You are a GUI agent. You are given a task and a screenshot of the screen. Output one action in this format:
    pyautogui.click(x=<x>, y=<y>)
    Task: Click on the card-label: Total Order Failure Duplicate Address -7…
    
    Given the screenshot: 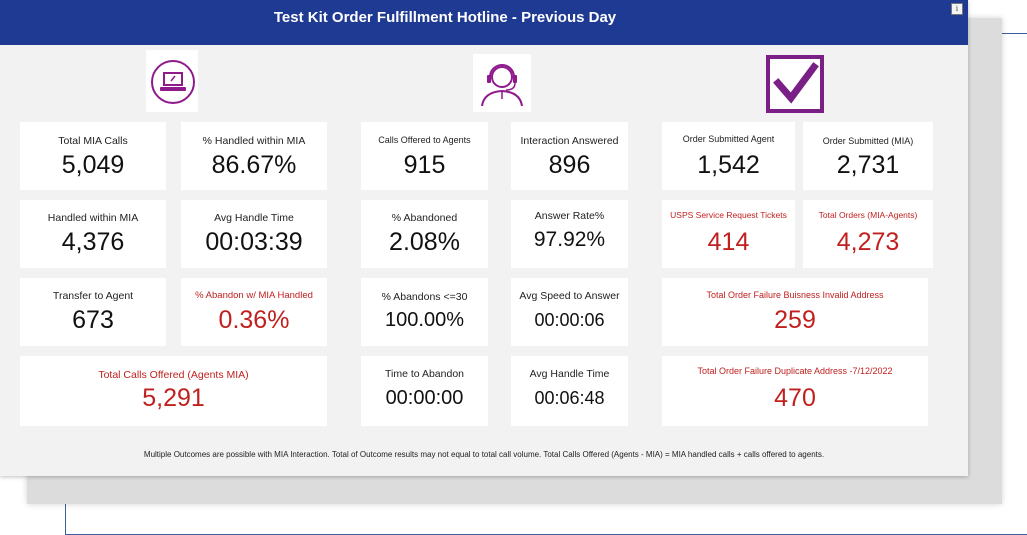 What is the action you would take?
    pyautogui.click(x=795, y=371)
    